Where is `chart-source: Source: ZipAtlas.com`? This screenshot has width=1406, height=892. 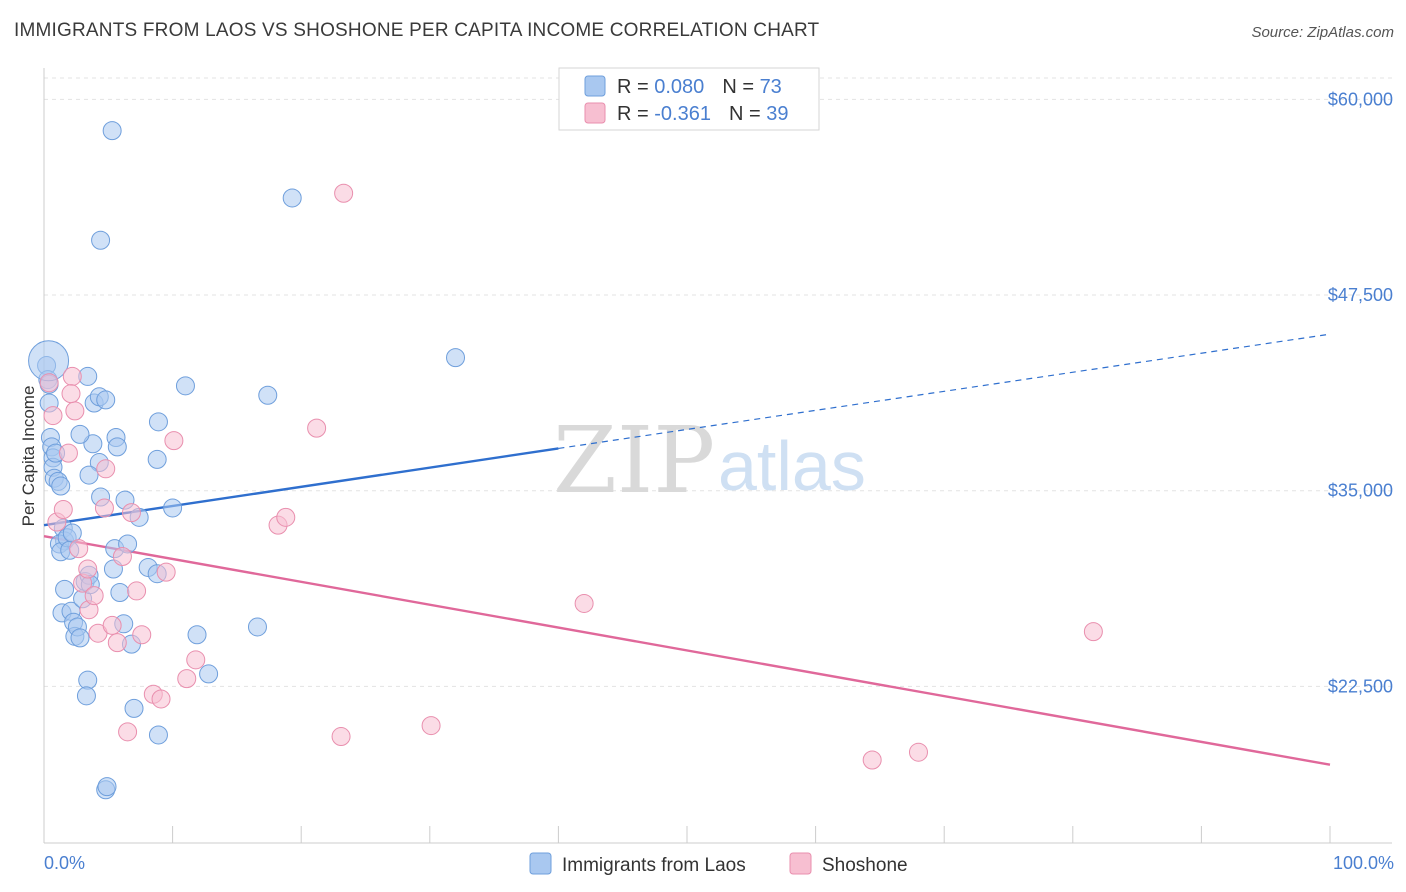
chart-source: Source: ZipAtlas.com is located at coordinates (1322, 32).